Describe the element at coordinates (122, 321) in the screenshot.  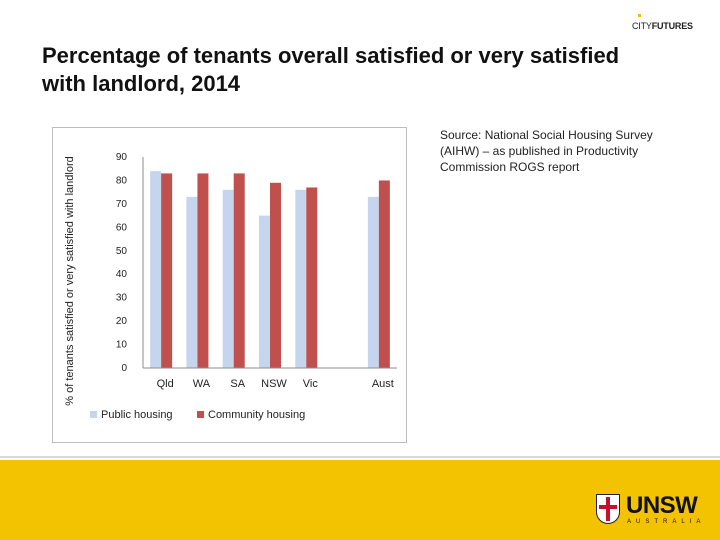
I see `y-tick-label: 20` at that location.